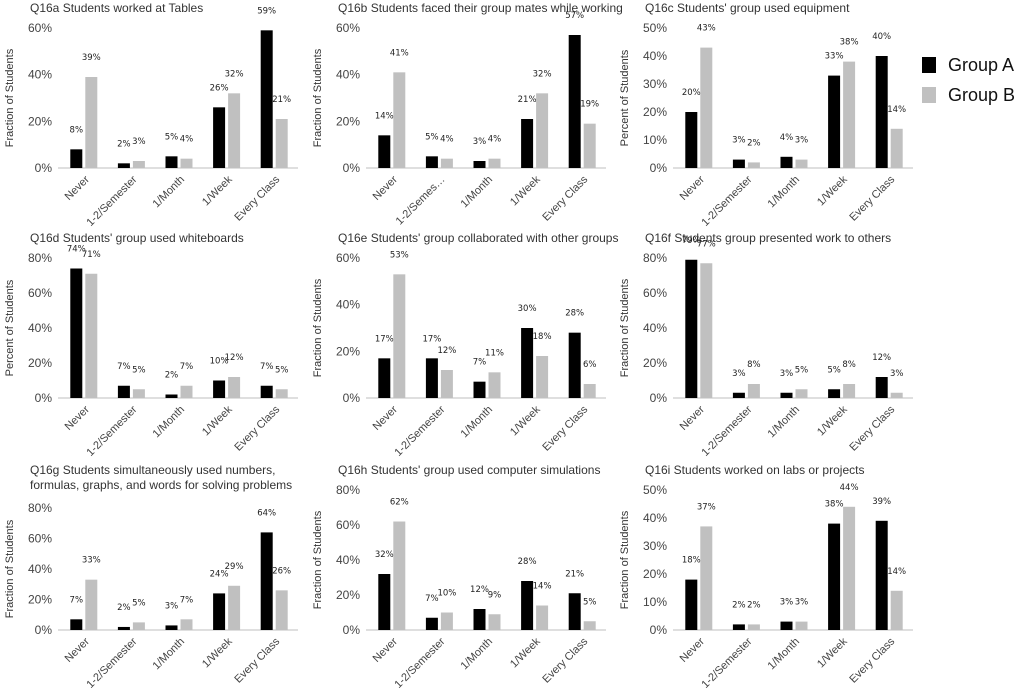 The height and width of the screenshot is (688, 1024). Describe the element at coordinates (527, 100) in the screenshot. I see `data-label-group-a: 21%` at that location.